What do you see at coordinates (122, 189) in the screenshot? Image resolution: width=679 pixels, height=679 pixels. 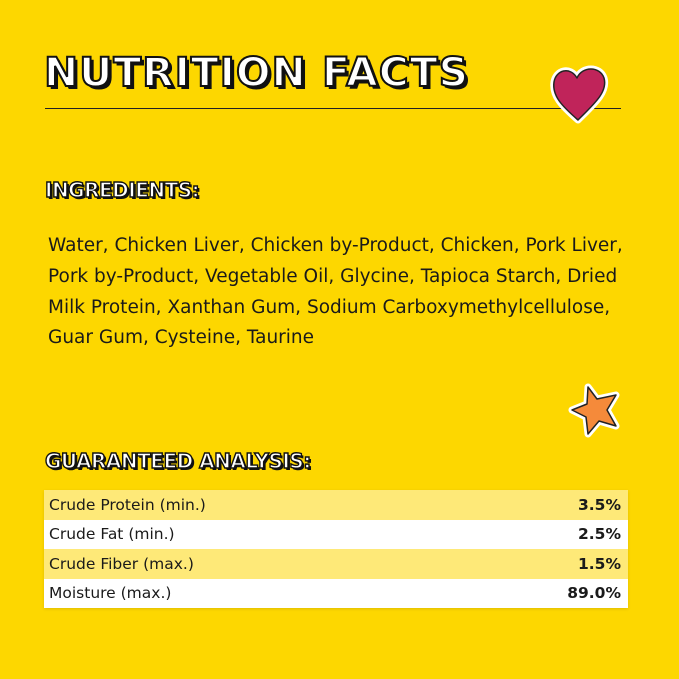 I see `ingredients-heading: INGREDIENTS:` at bounding box center [122, 189].